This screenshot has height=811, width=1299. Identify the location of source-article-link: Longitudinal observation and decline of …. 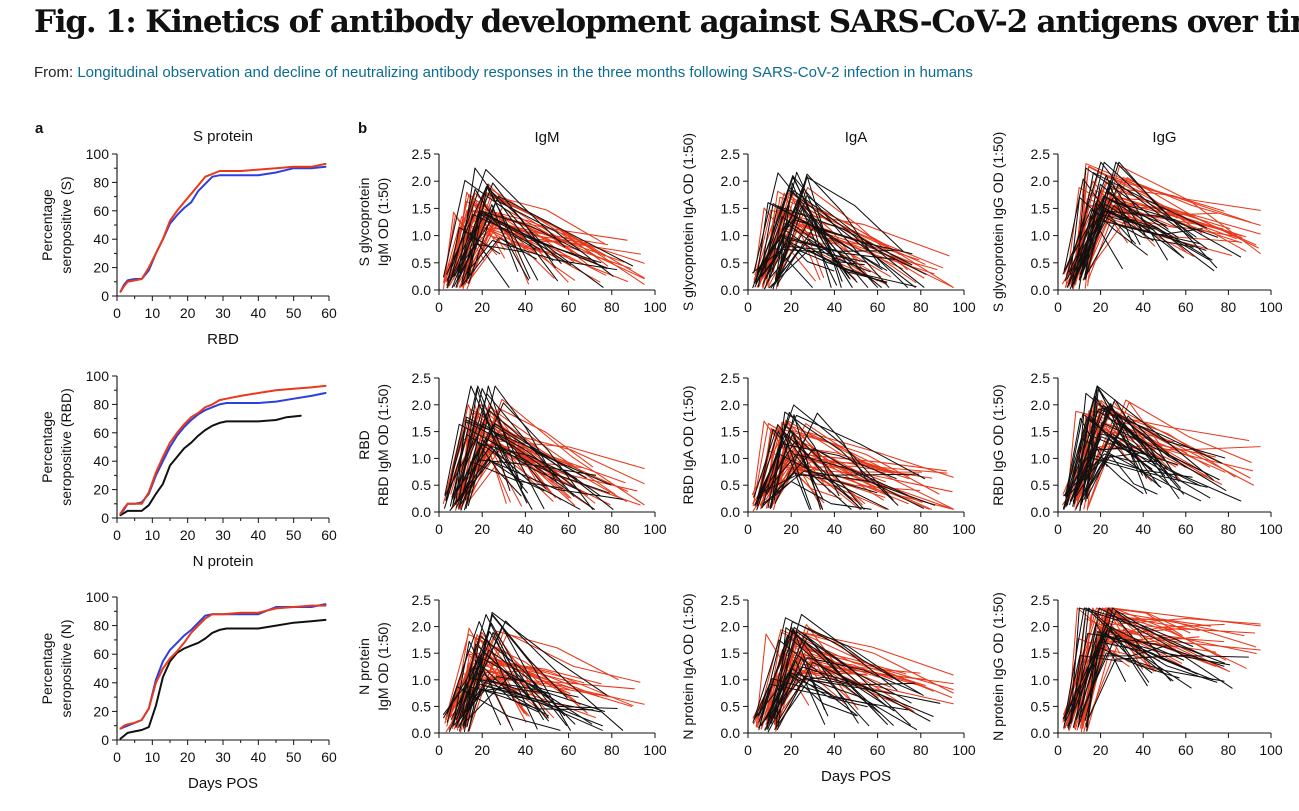
(525, 72).